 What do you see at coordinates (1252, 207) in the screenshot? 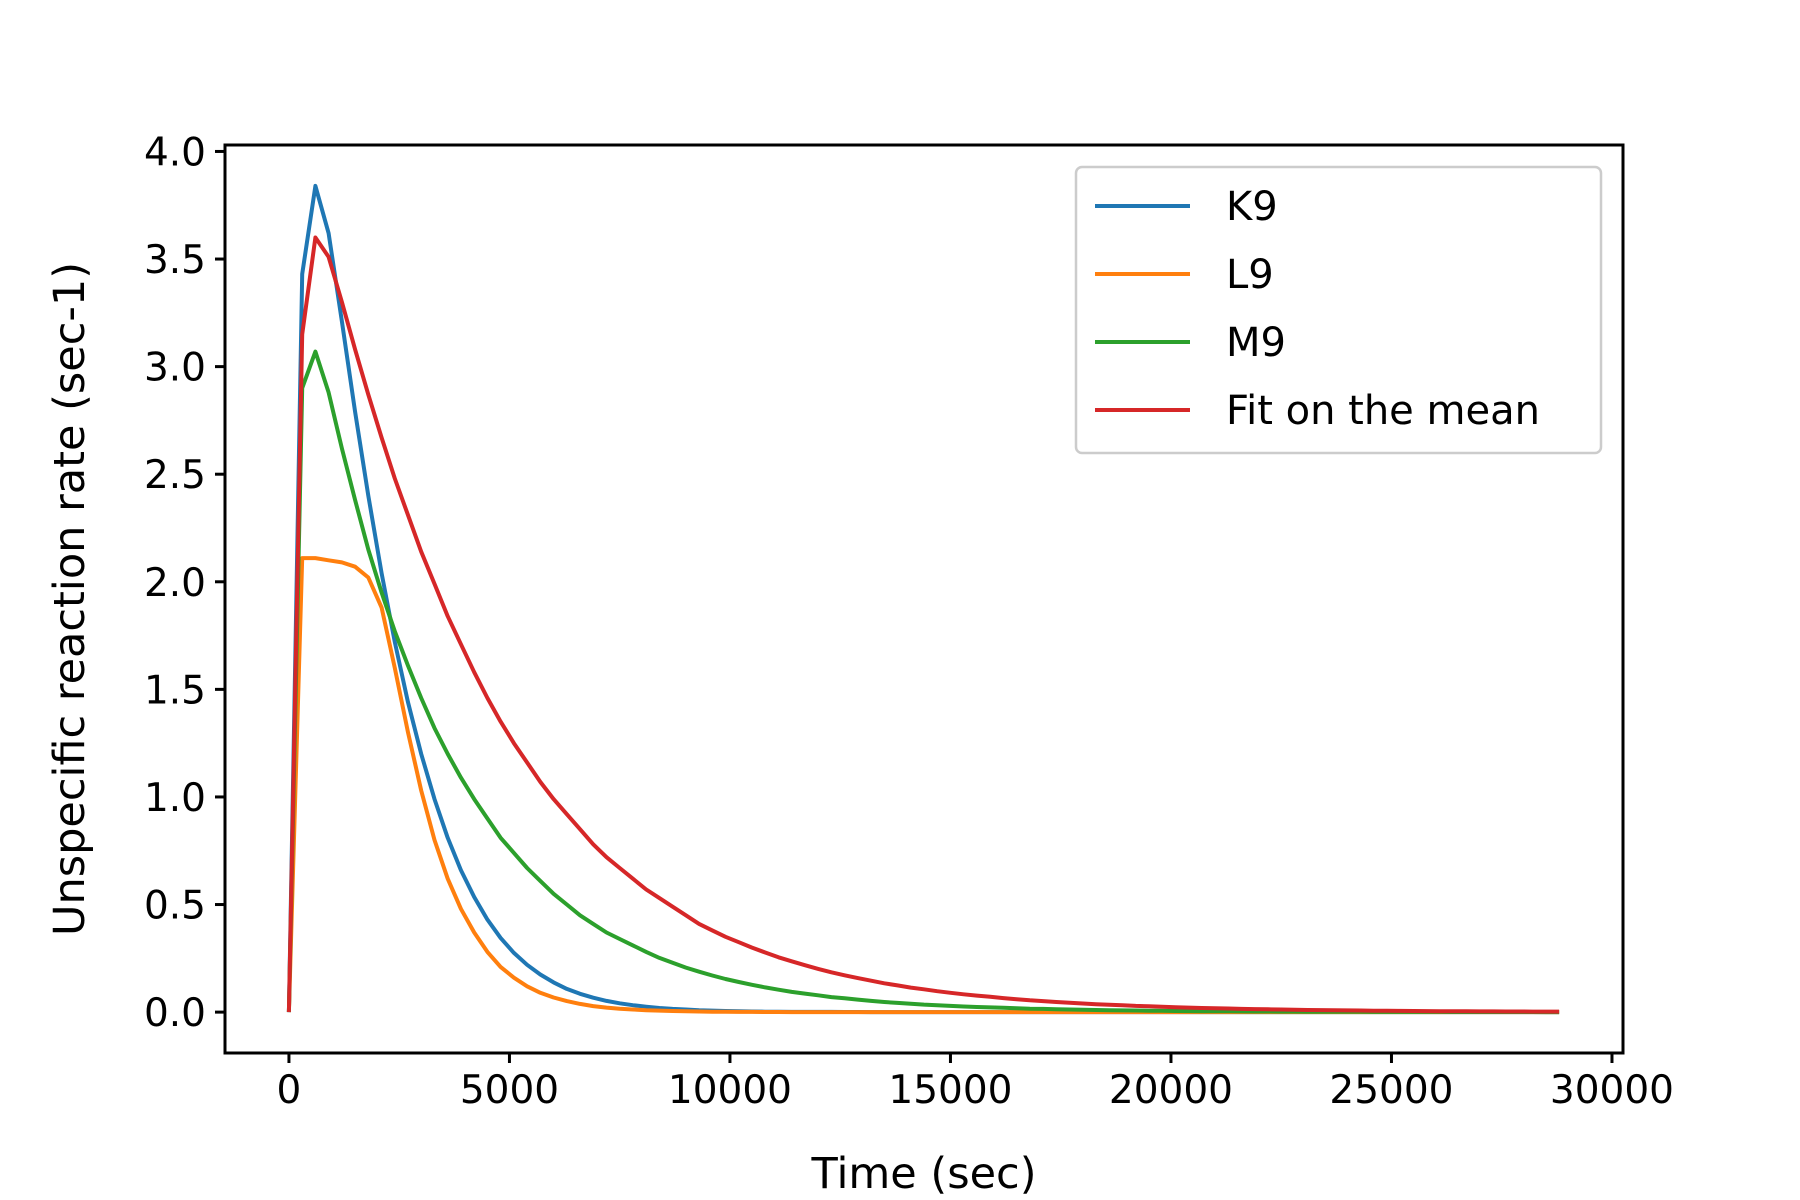
I see `legend-label-1: K9` at bounding box center [1252, 207].